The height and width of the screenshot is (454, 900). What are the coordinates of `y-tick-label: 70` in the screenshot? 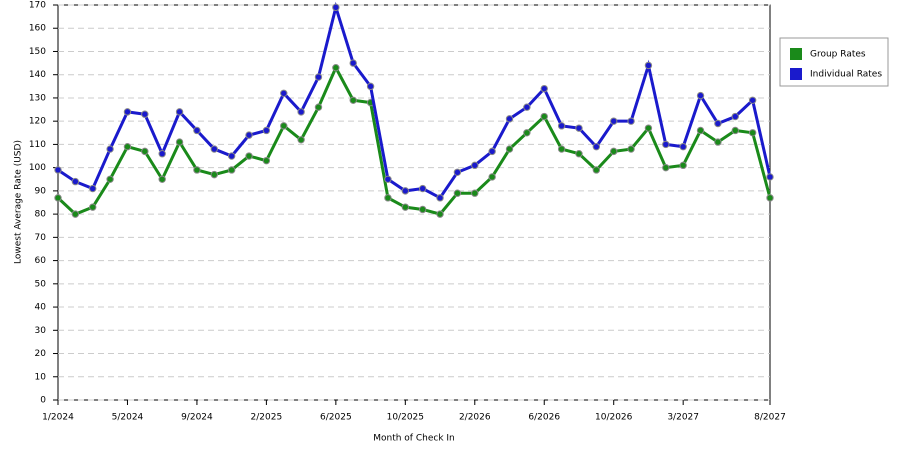 It's located at (41, 238).